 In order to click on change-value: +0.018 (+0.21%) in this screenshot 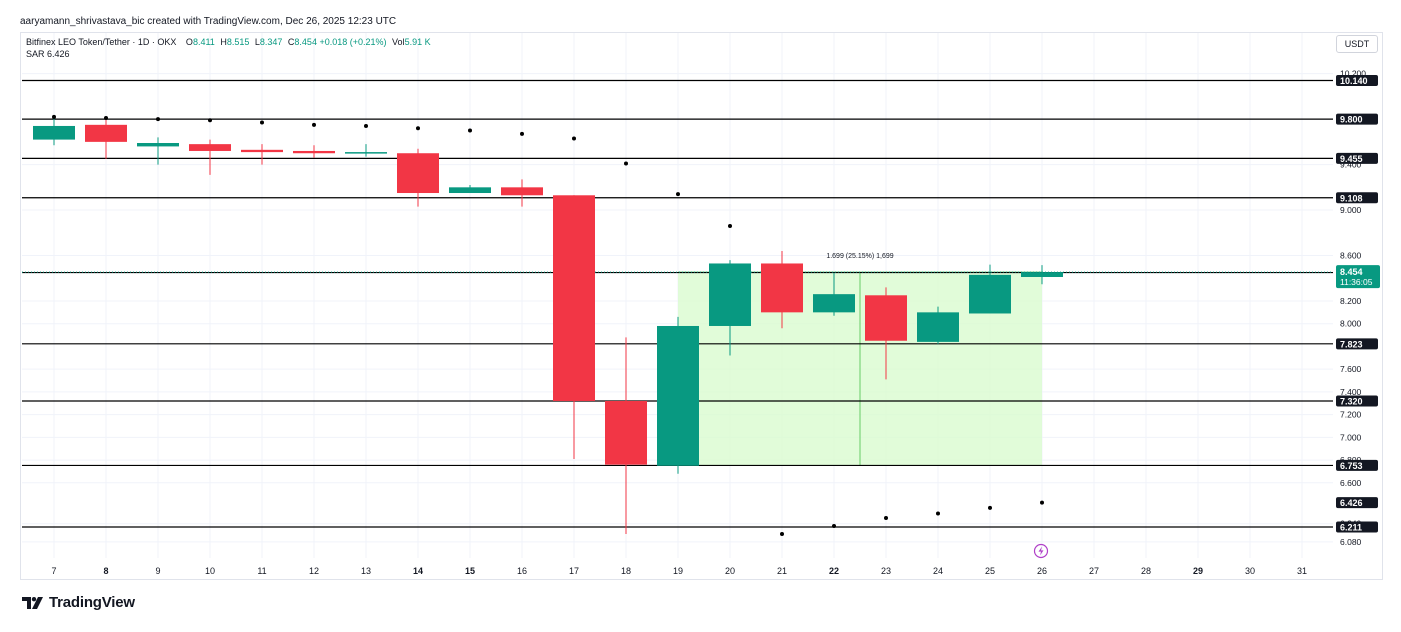, I will do `click(353, 42)`.